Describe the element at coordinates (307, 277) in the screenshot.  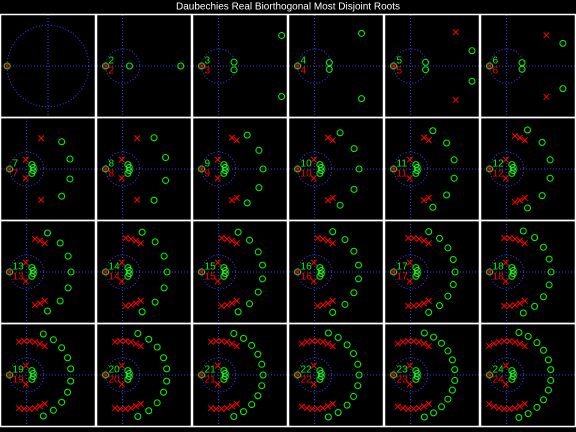
I see `pole-count-label: 16` at that location.